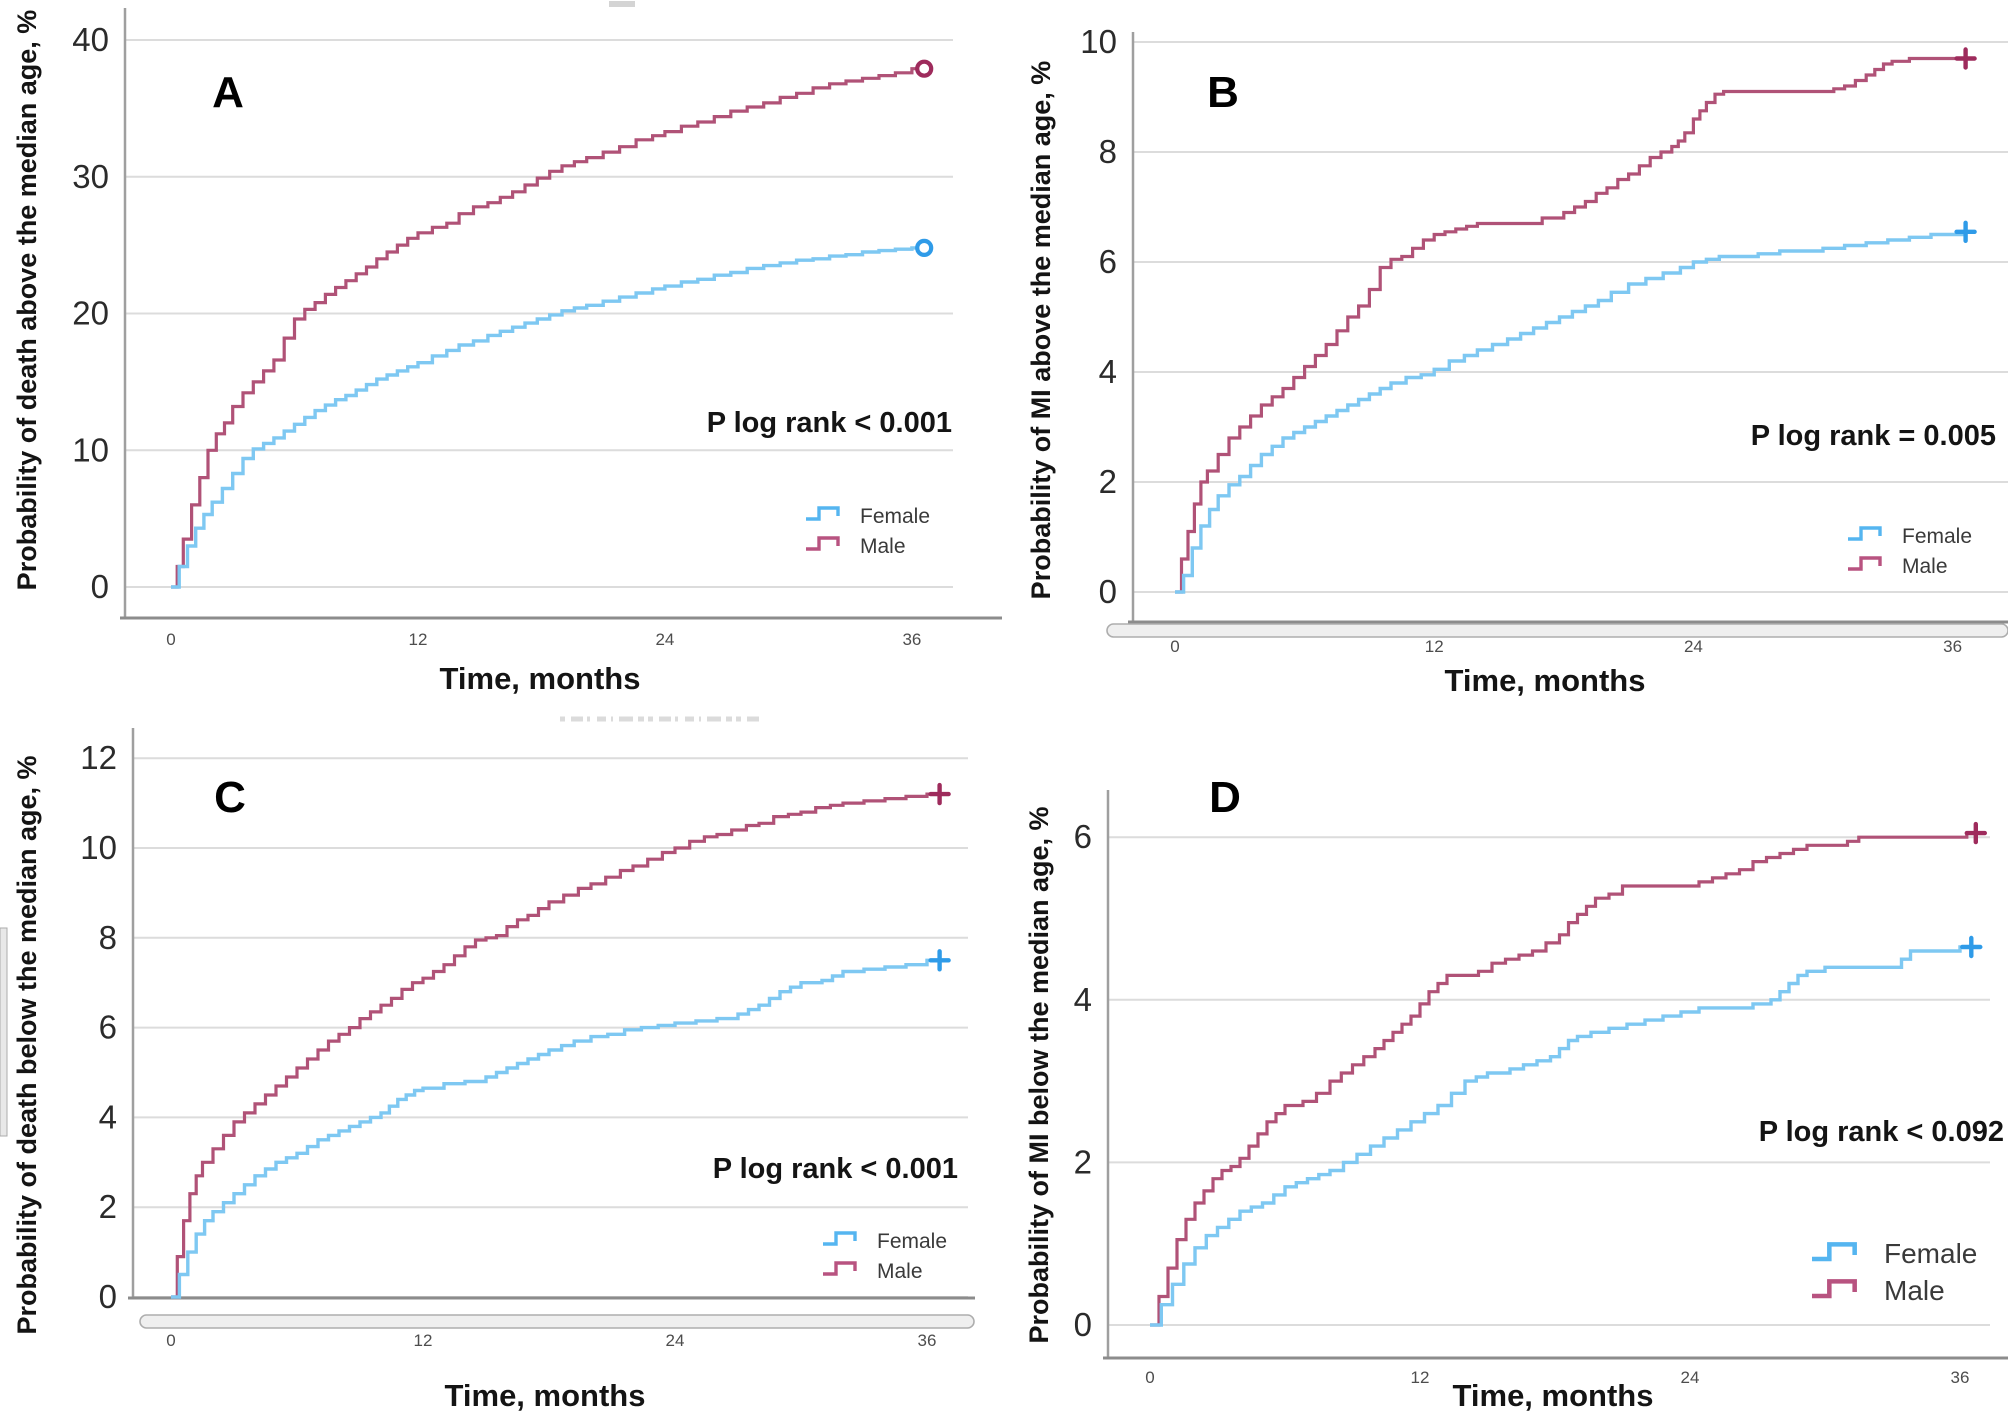 This screenshot has width=2008, height=1417. Describe the element at coordinates (230, 797) in the screenshot. I see `panel-letter: C` at that location.